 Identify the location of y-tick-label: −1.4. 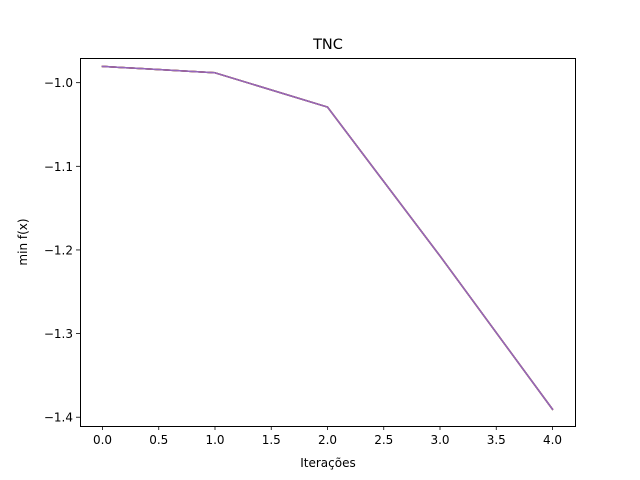
(58, 418).